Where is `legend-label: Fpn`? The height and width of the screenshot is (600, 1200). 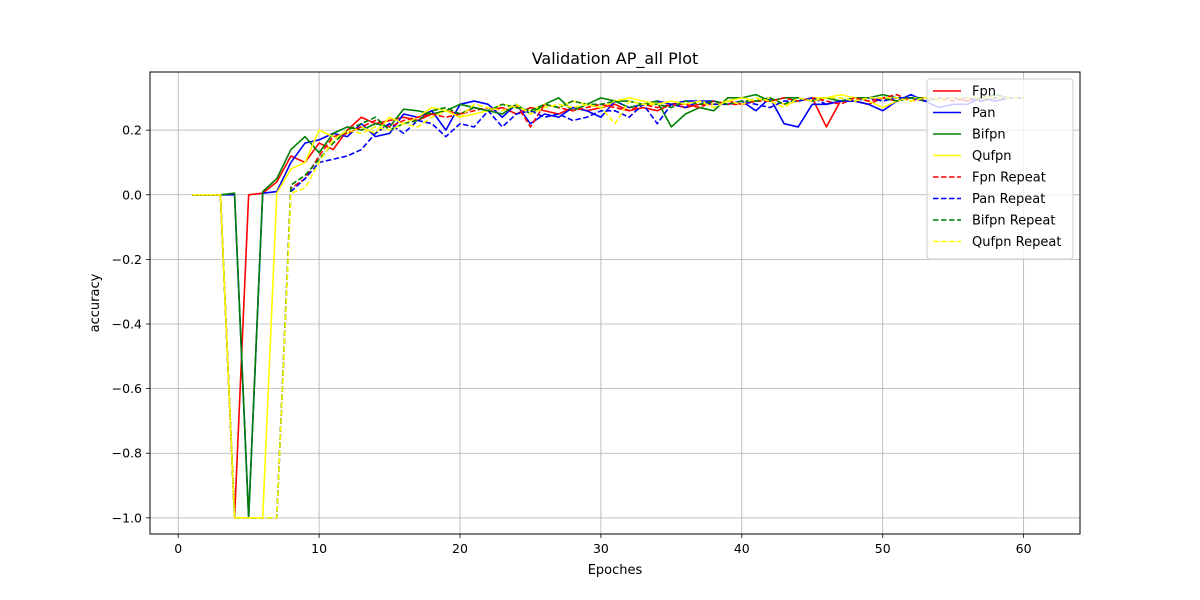
legend-label: Fpn is located at coordinates (984, 92).